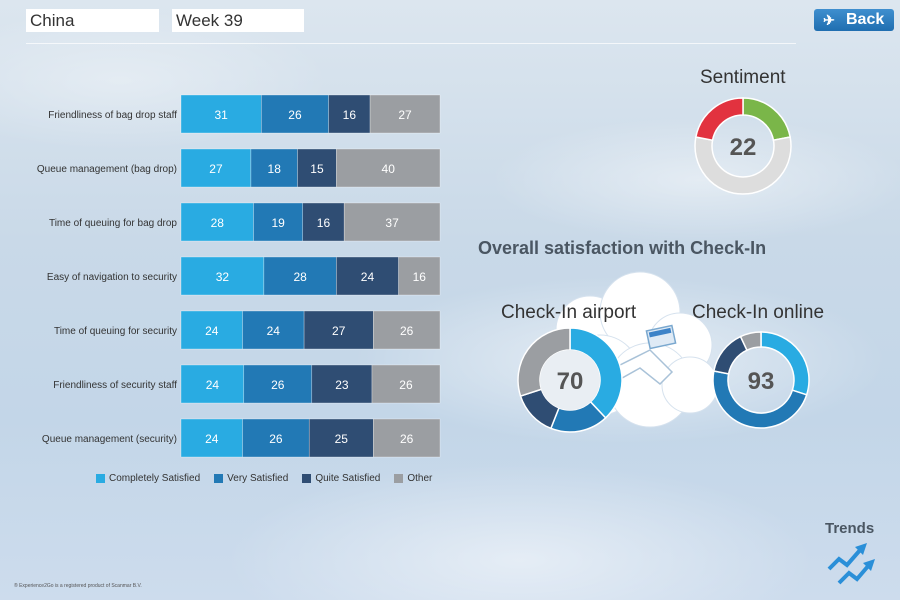 This screenshot has width=900, height=600. Describe the element at coordinates (420, 478) in the screenshot. I see `legend-label: Other` at that location.